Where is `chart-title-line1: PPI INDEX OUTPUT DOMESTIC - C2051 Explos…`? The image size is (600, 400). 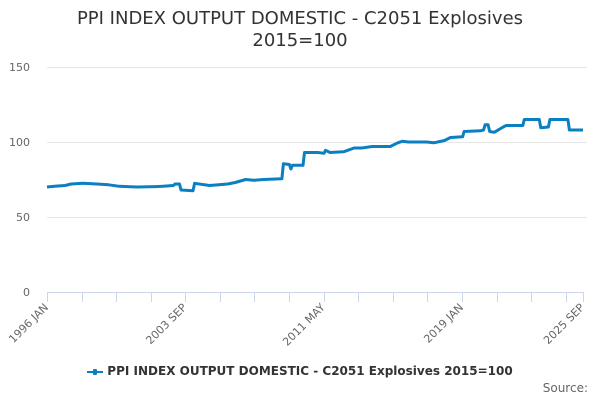
chart-title-line1: PPI INDEX OUTPUT DOMESTIC - C2051 Explos… is located at coordinates (300, 18).